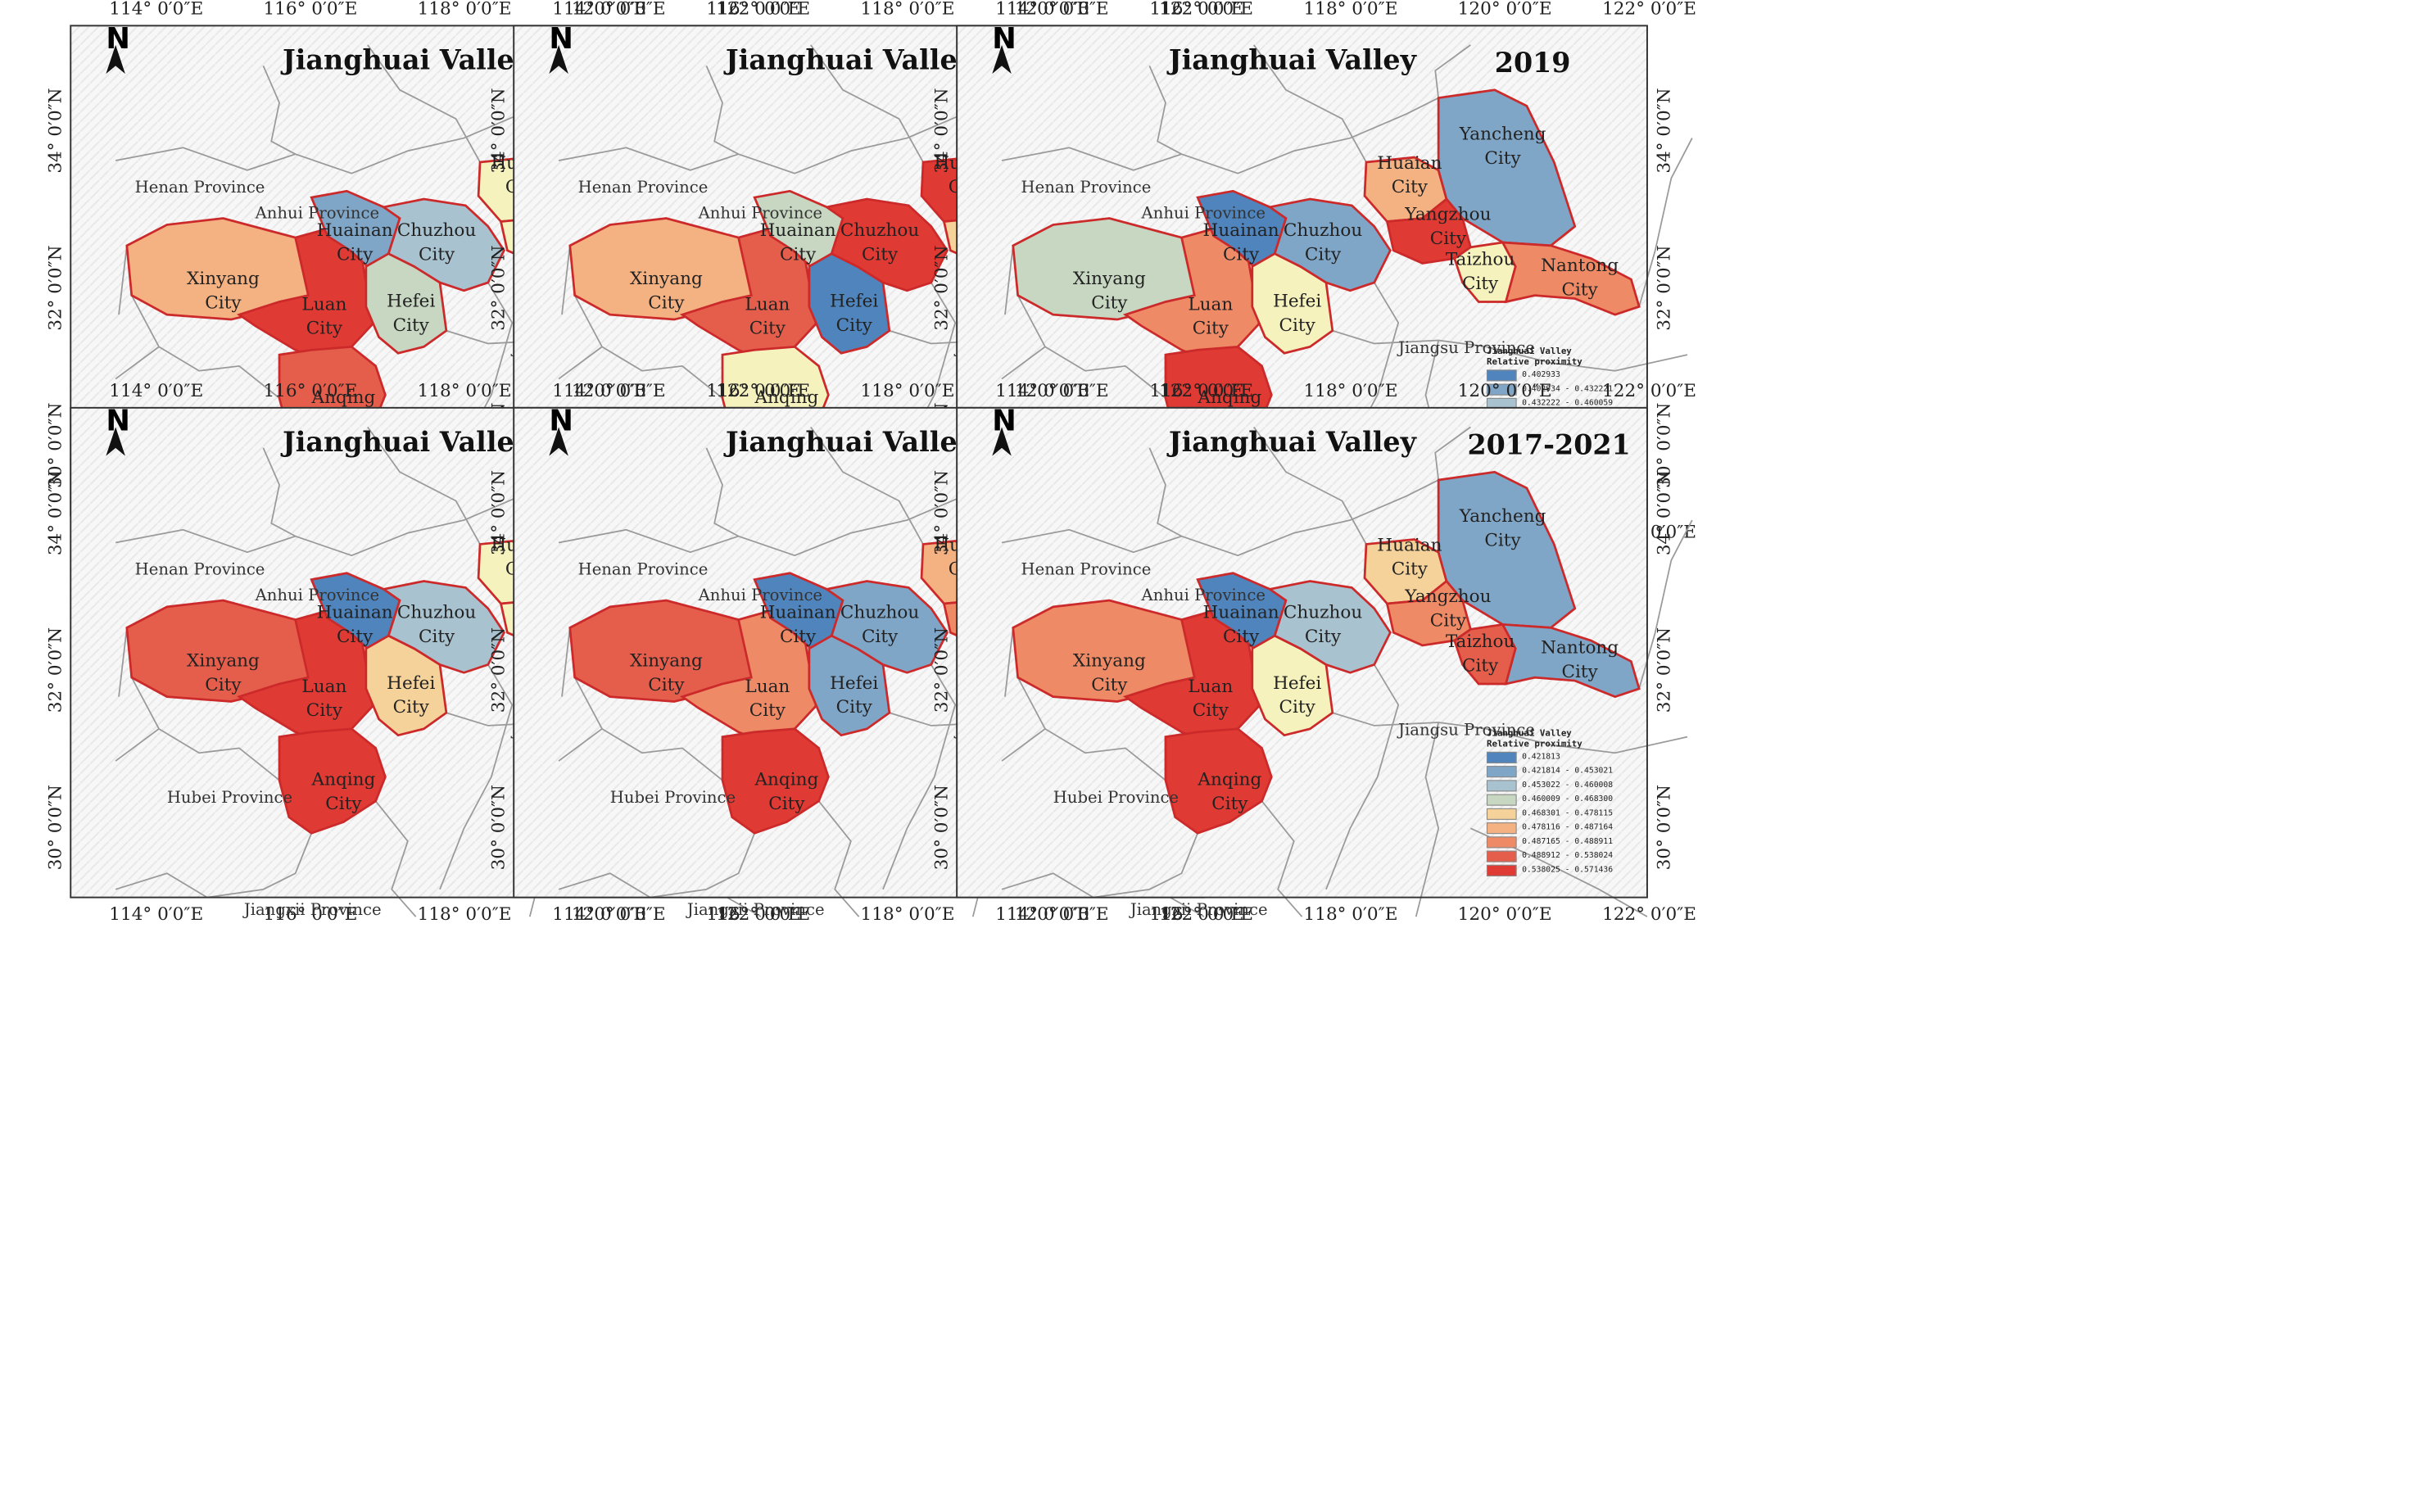  I want to click on city-label-line: Hefei, so click(854, 683).